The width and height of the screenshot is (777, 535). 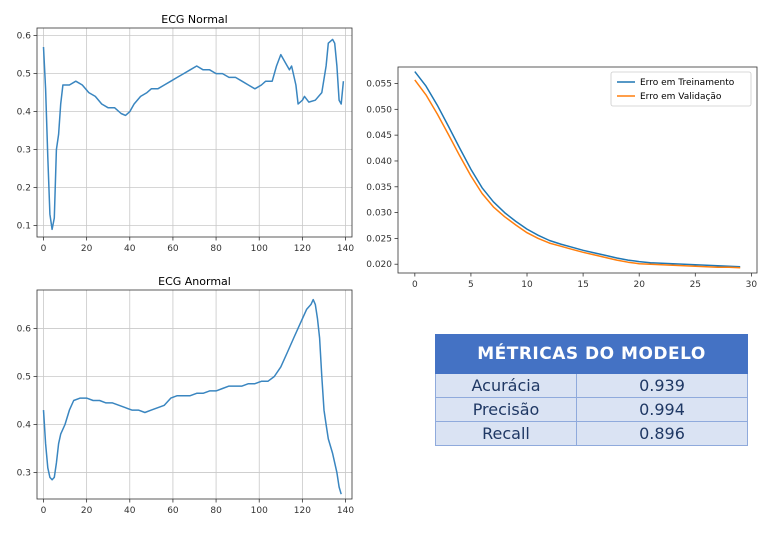 What do you see at coordinates (24, 37) in the screenshot?
I see `ecg-normal-y-tick-label: 0.6` at bounding box center [24, 37].